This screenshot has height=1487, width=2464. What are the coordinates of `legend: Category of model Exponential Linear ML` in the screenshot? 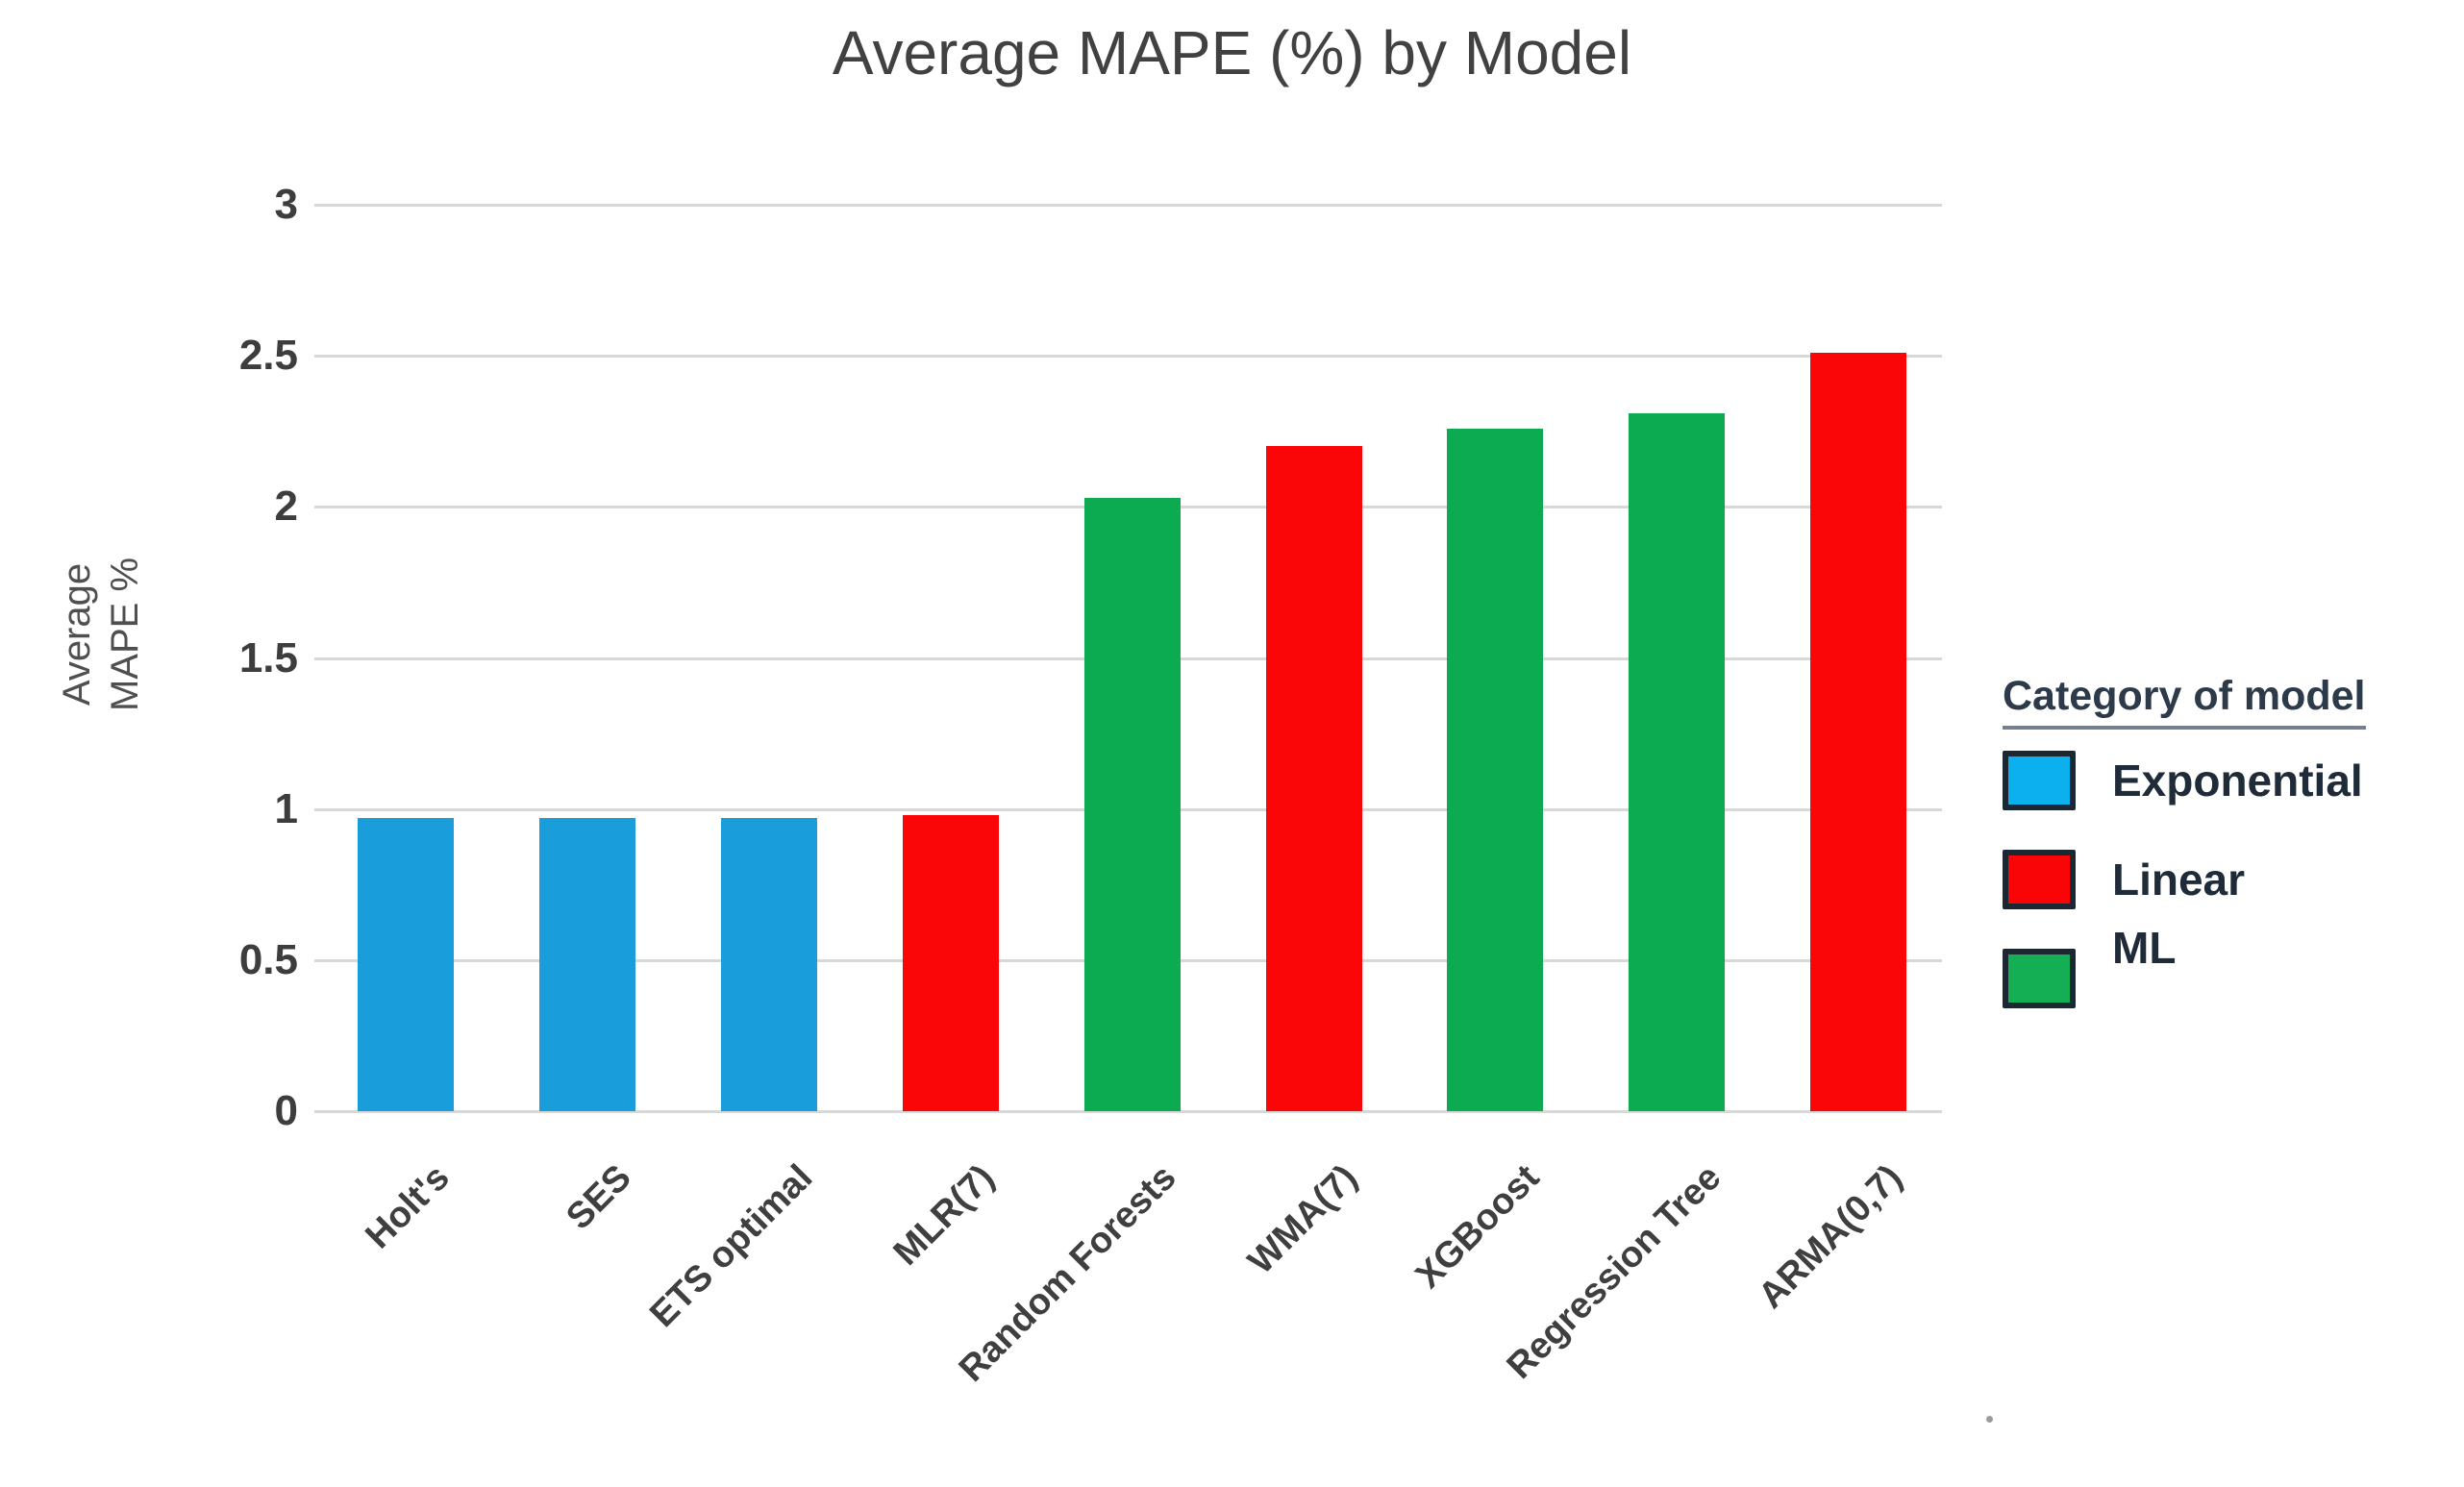 It's located at (2233, 861).